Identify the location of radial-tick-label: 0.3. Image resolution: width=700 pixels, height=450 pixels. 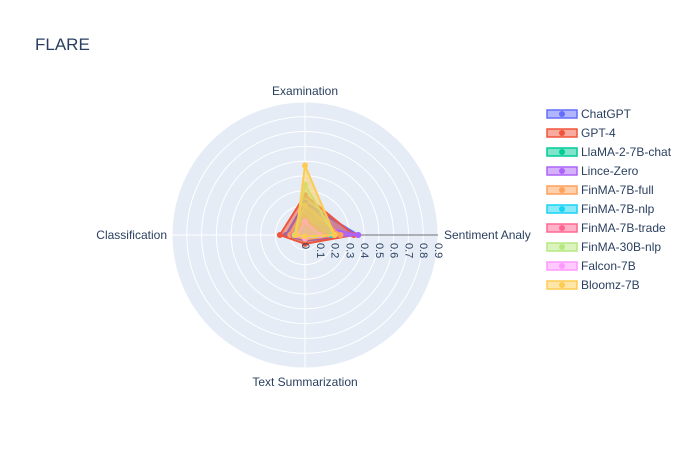
(349, 250).